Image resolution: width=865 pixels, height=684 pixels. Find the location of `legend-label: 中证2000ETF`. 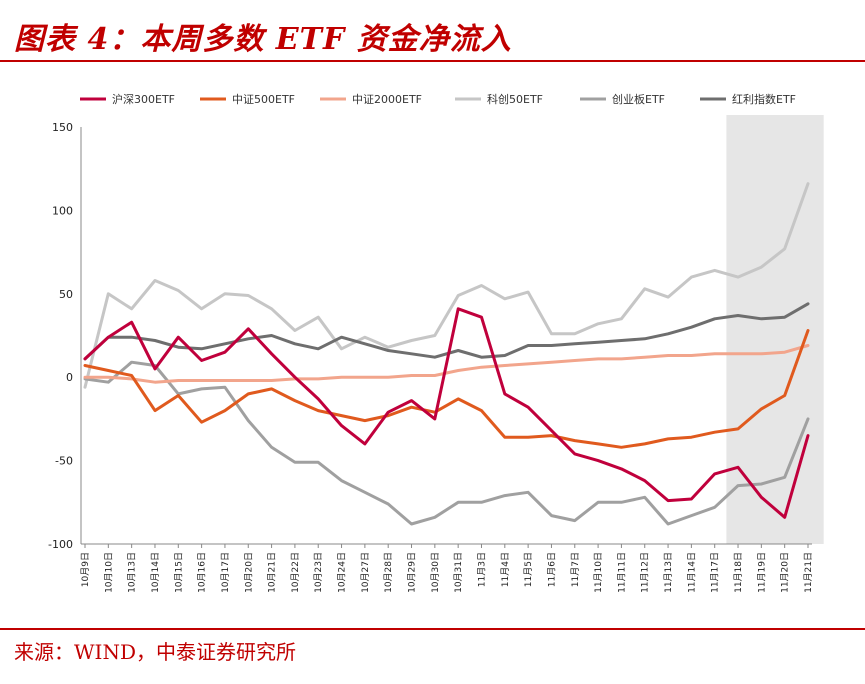

legend-label: 中证2000ETF is located at coordinates (387, 99).